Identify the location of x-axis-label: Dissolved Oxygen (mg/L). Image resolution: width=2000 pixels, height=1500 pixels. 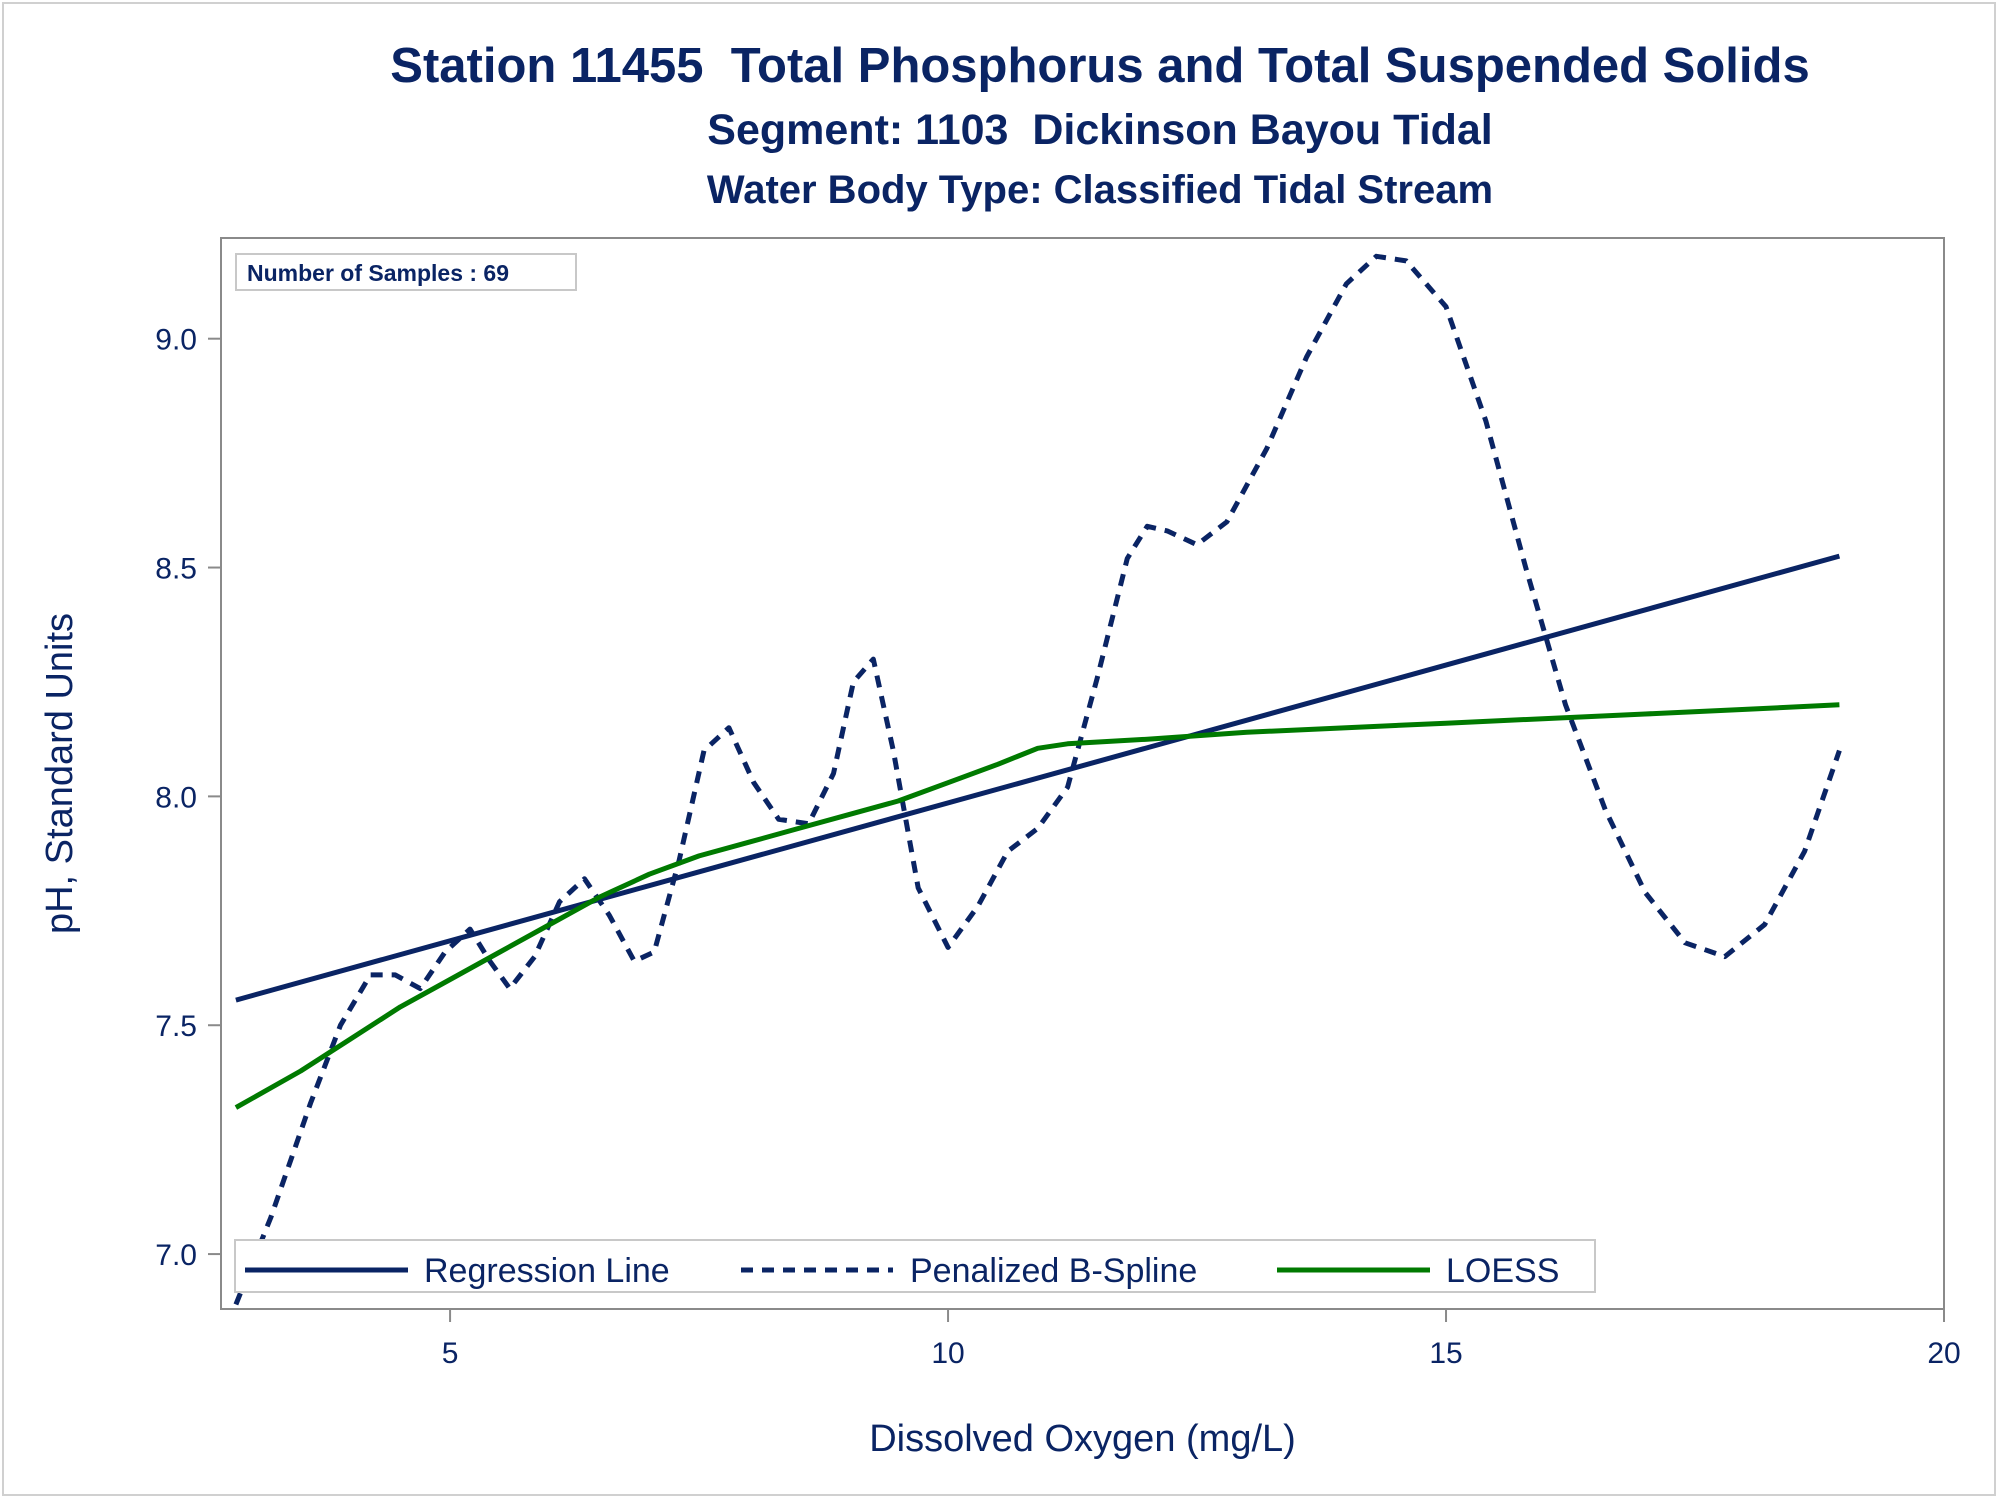
(1082, 1439).